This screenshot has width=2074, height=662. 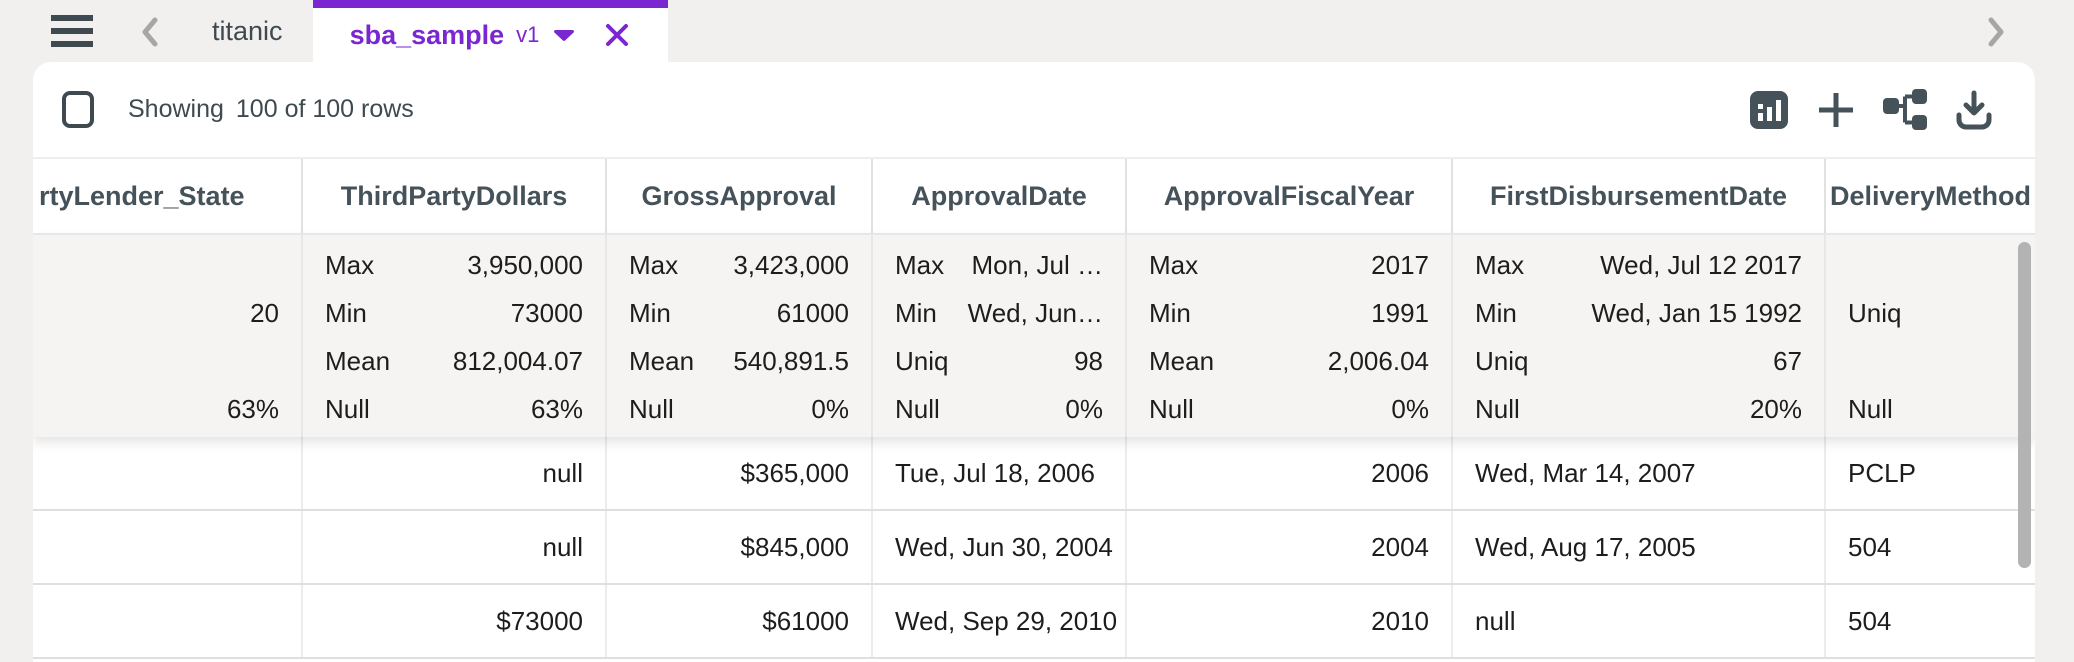 What do you see at coordinates (564, 35) in the screenshot?
I see `version-caret-down-icon` at bounding box center [564, 35].